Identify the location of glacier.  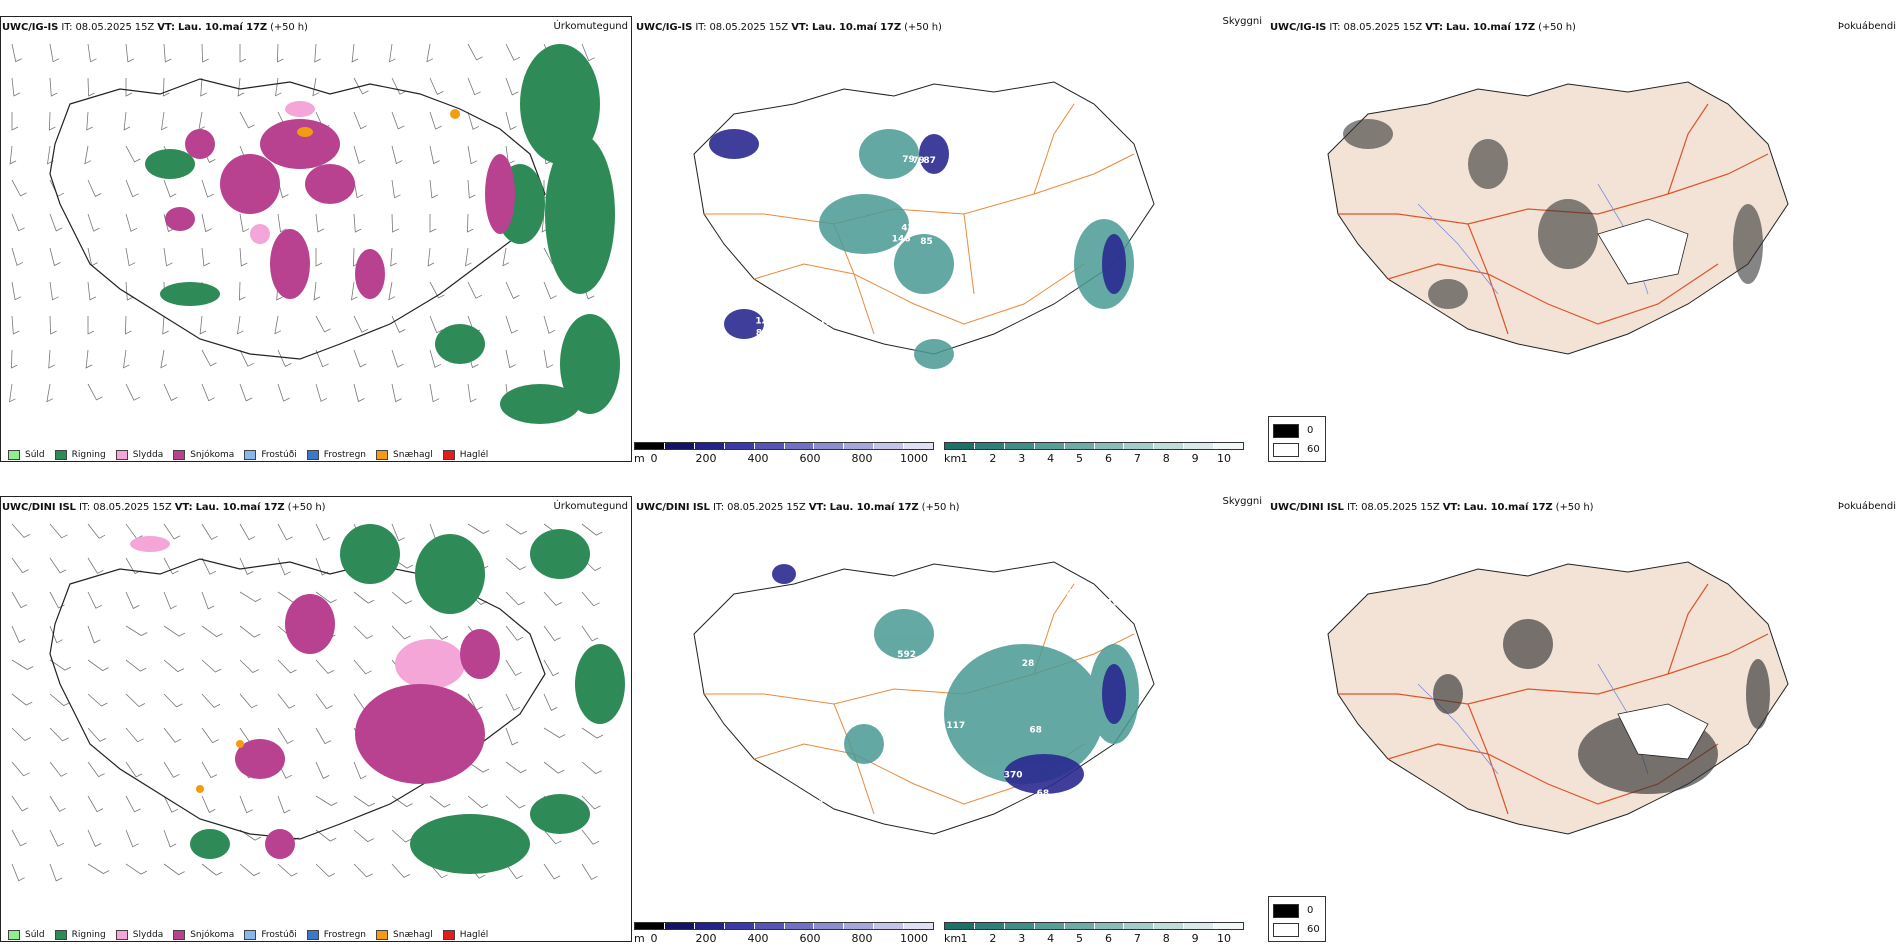
(1643, 251).